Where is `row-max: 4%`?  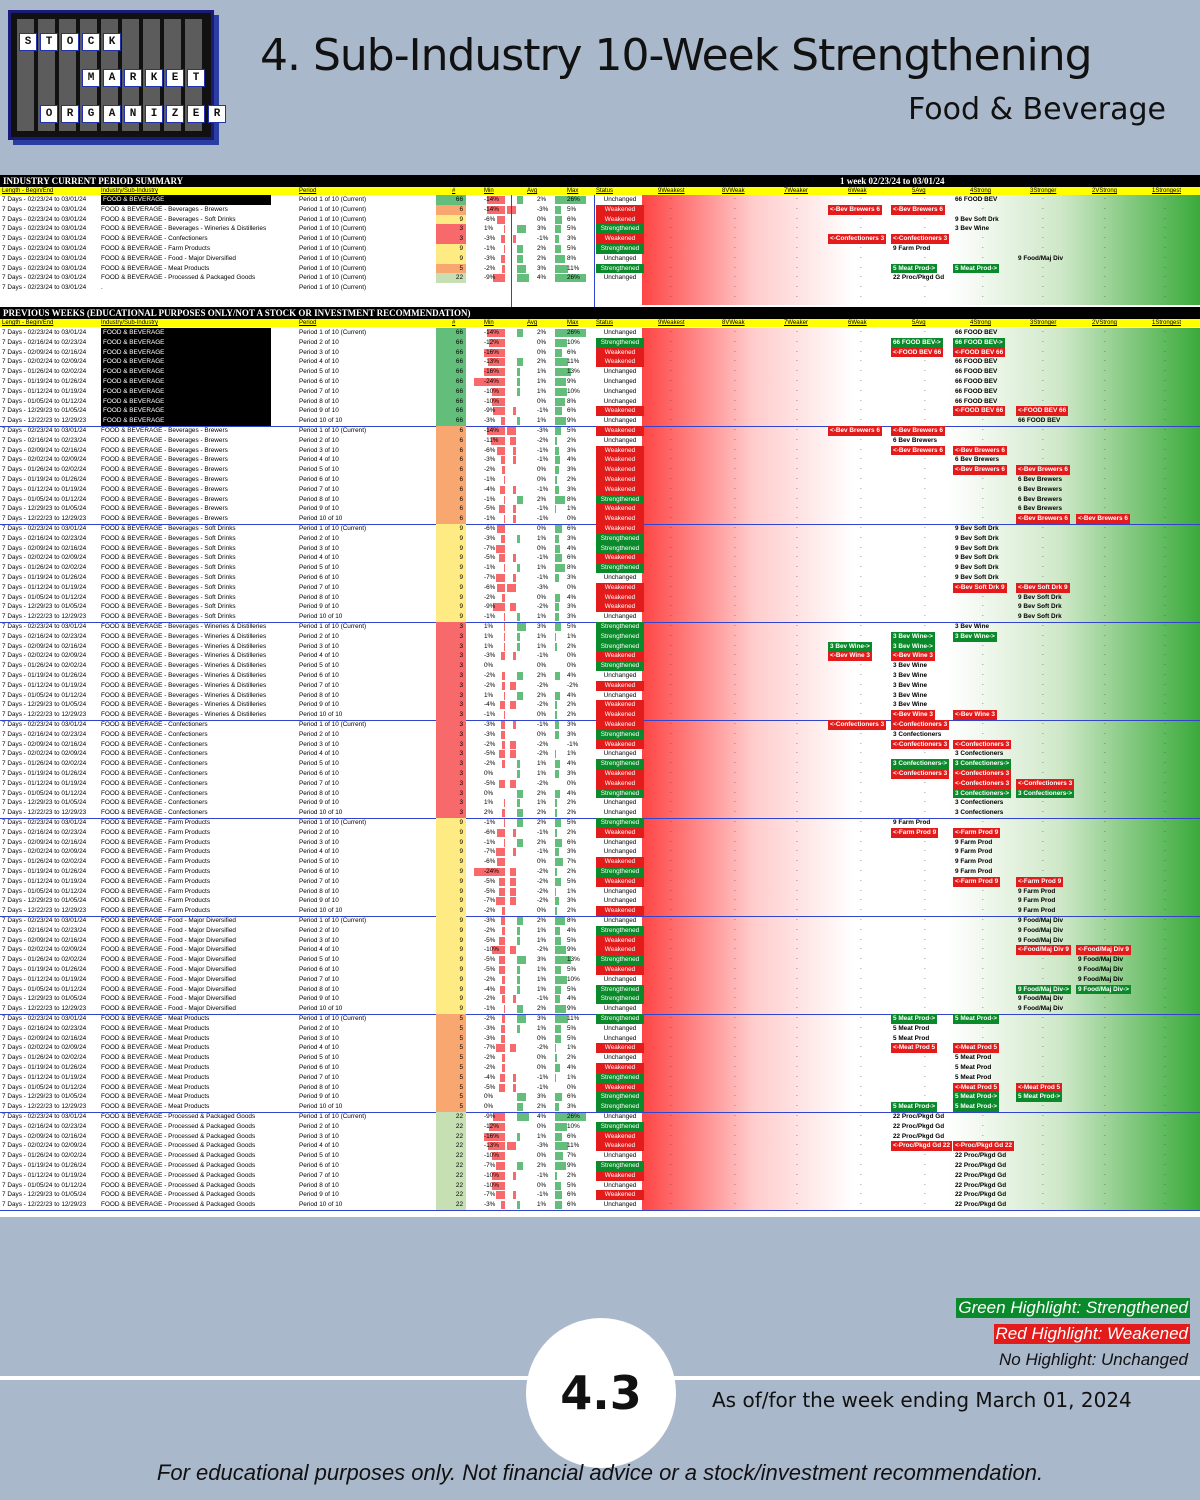 row-max: 4% is located at coordinates (572, 930).